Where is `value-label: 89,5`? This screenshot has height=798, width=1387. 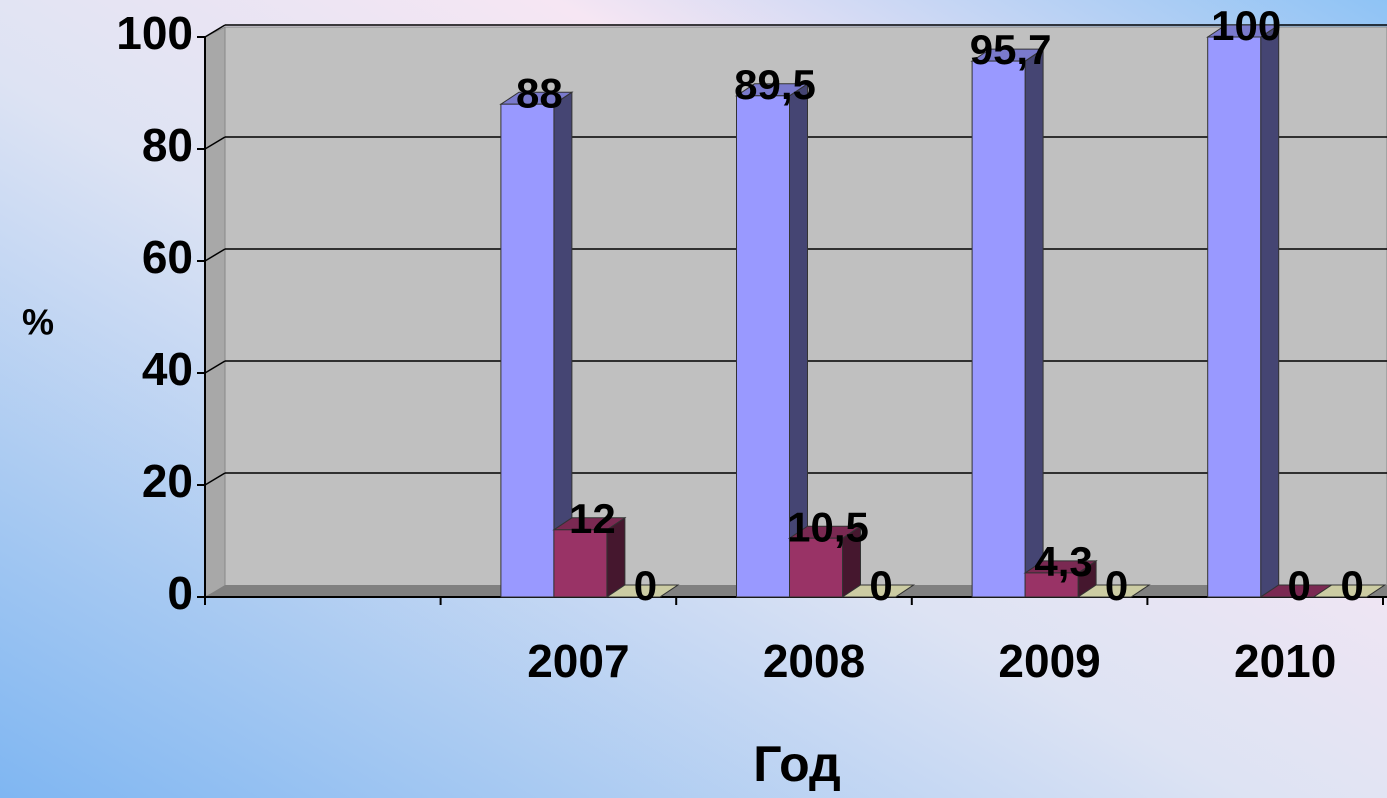
value-label: 89,5 is located at coordinates (775, 84).